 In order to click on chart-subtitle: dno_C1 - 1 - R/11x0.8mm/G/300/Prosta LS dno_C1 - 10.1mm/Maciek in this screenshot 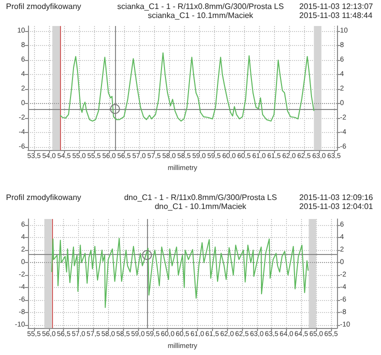, I will do `click(200, 202)`.